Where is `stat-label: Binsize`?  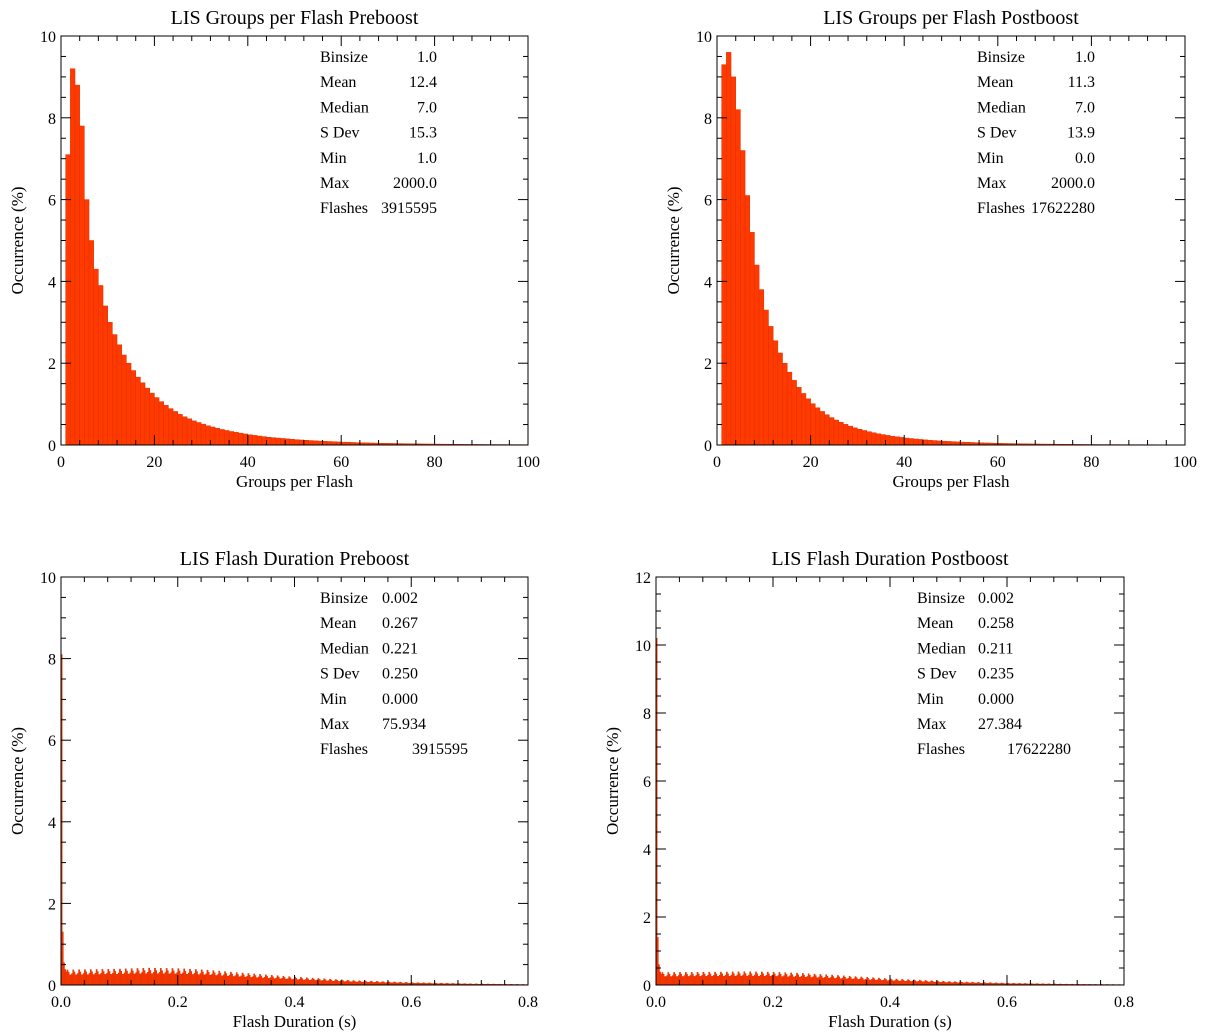 stat-label: Binsize is located at coordinates (941, 598).